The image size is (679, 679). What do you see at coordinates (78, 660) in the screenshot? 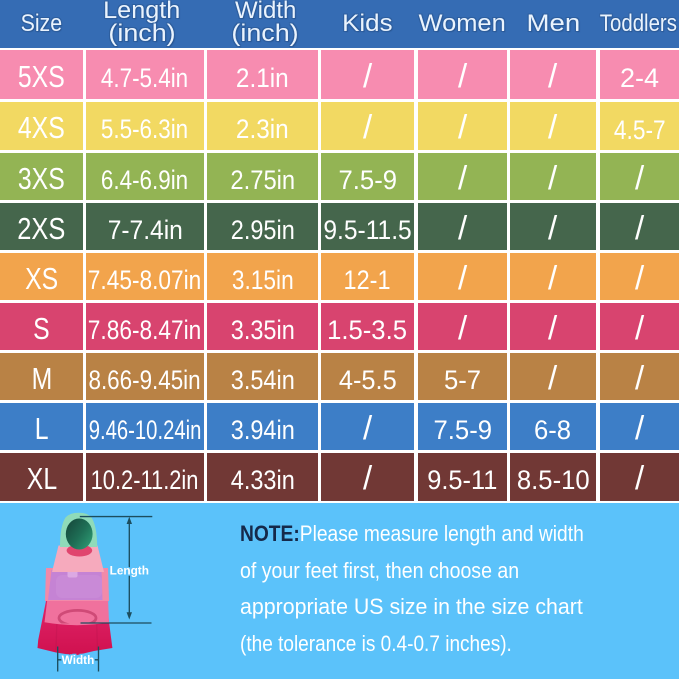
I see `svg-text: Width` at bounding box center [78, 660].